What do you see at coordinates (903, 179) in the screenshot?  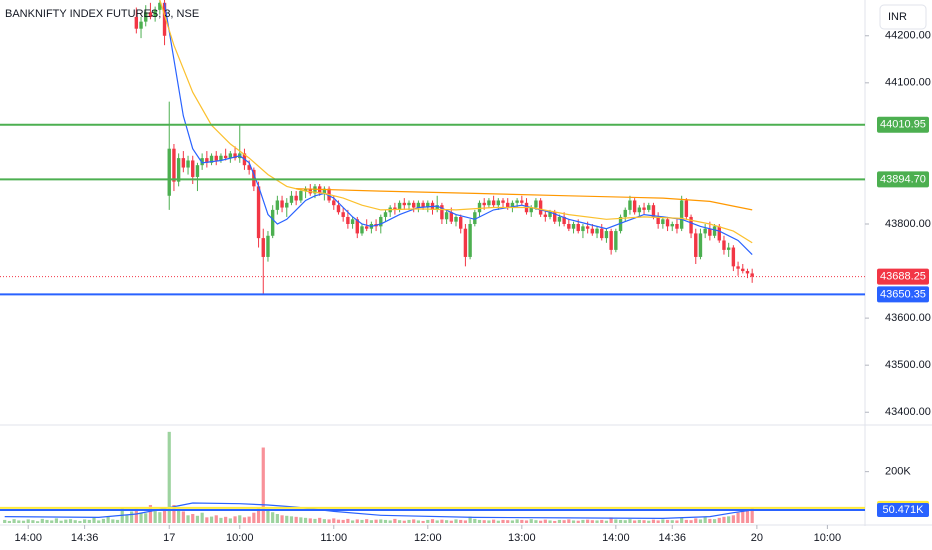 I see `price-level-label: 43894.70` at bounding box center [903, 179].